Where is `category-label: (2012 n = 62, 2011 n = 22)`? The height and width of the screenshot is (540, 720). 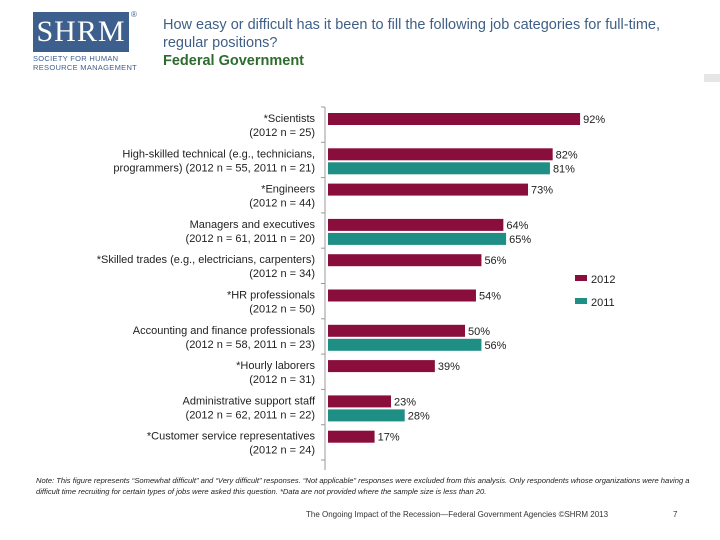
category-label: (2012 n = 62, 2011 n = 22) is located at coordinates (250, 415).